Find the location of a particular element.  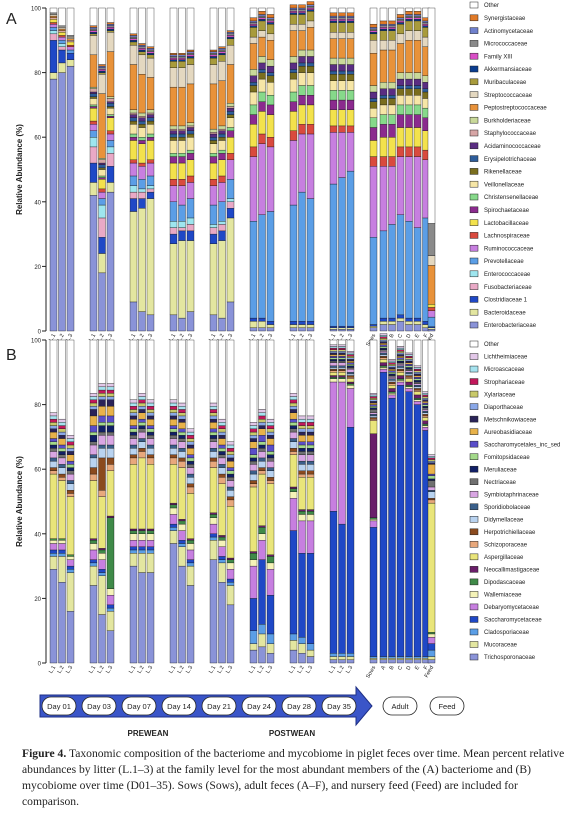

segment-symbiotaphrinaceae is located at coordinates (213, 445).